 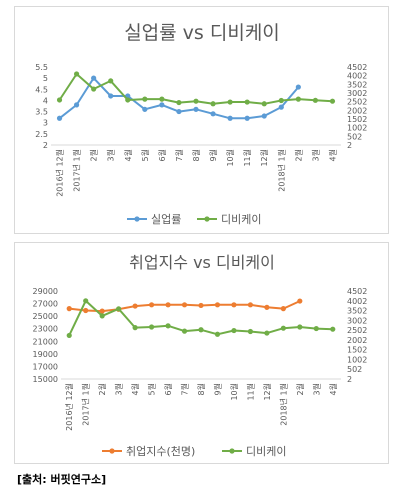 What do you see at coordinates (202, 33) in the screenshot?
I see `chart-title: 실업률 vs 디비케이` at bounding box center [202, 33].